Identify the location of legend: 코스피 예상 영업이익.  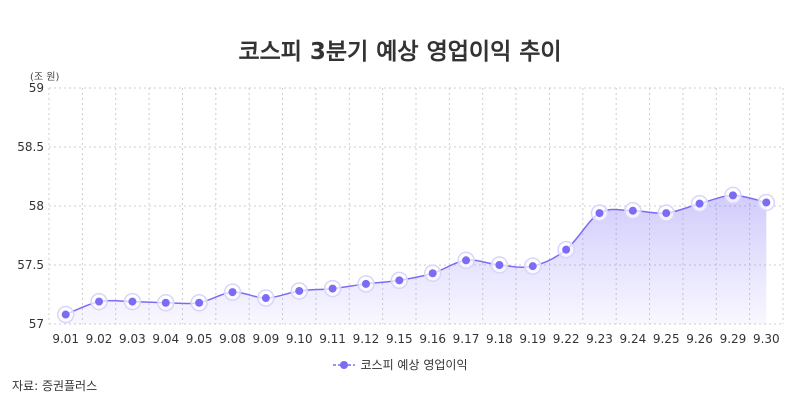
(400, 364).